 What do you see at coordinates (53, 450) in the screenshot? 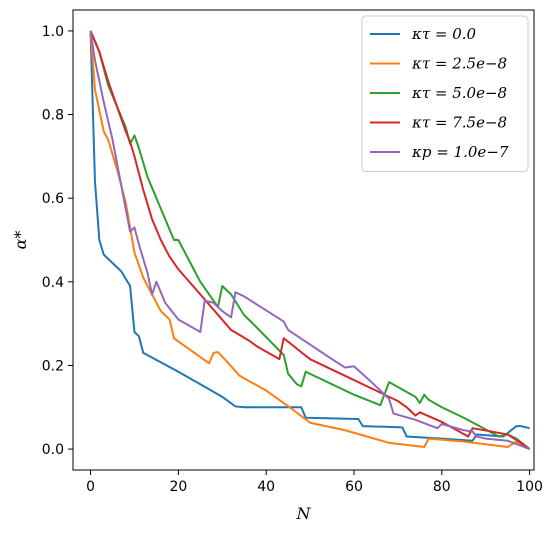
I see `y-tick-label: 0.0` at bounding box center [53, 450].